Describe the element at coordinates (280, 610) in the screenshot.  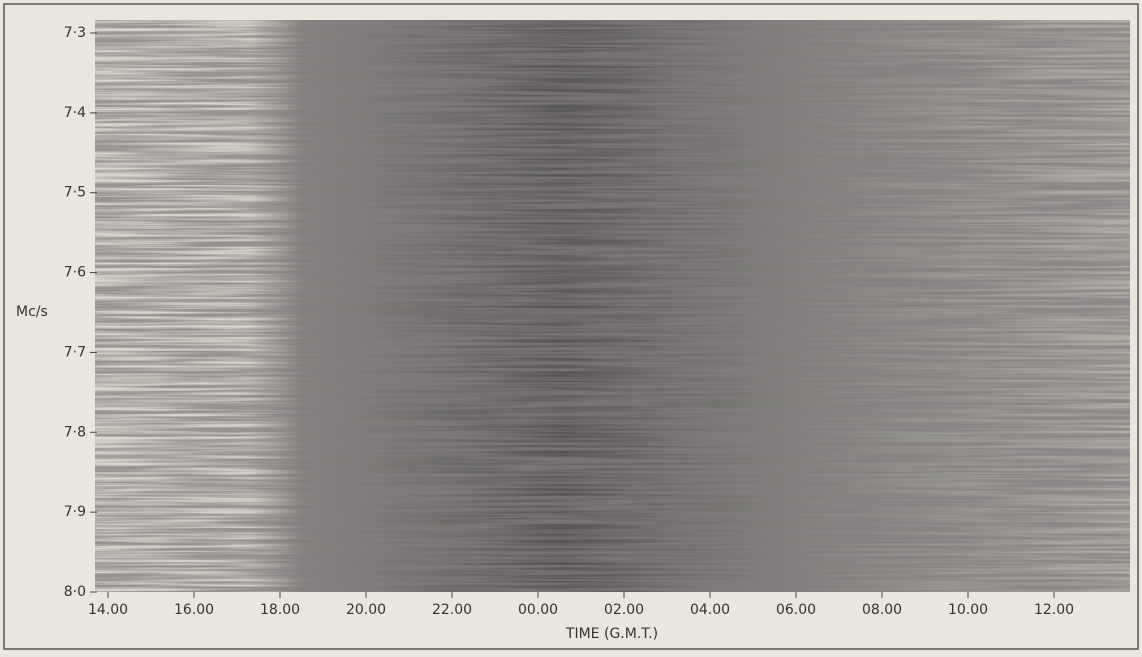
I see `x-tick-label: 18.00` at that location.